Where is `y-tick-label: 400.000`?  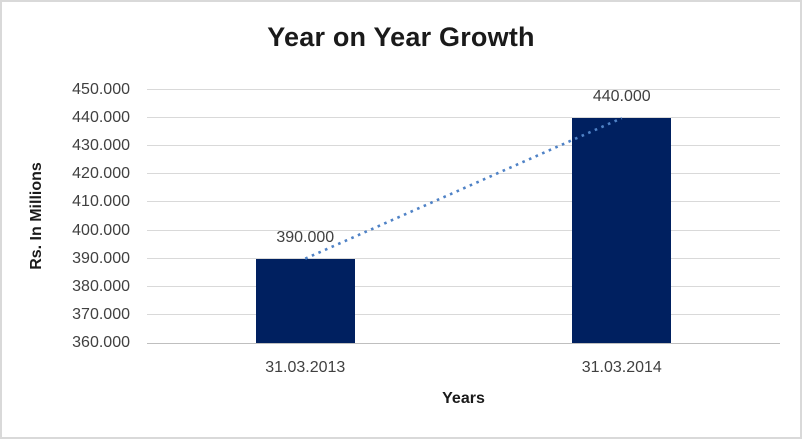 y-tick-label: 400.000 is located at coordinates (101, 230).